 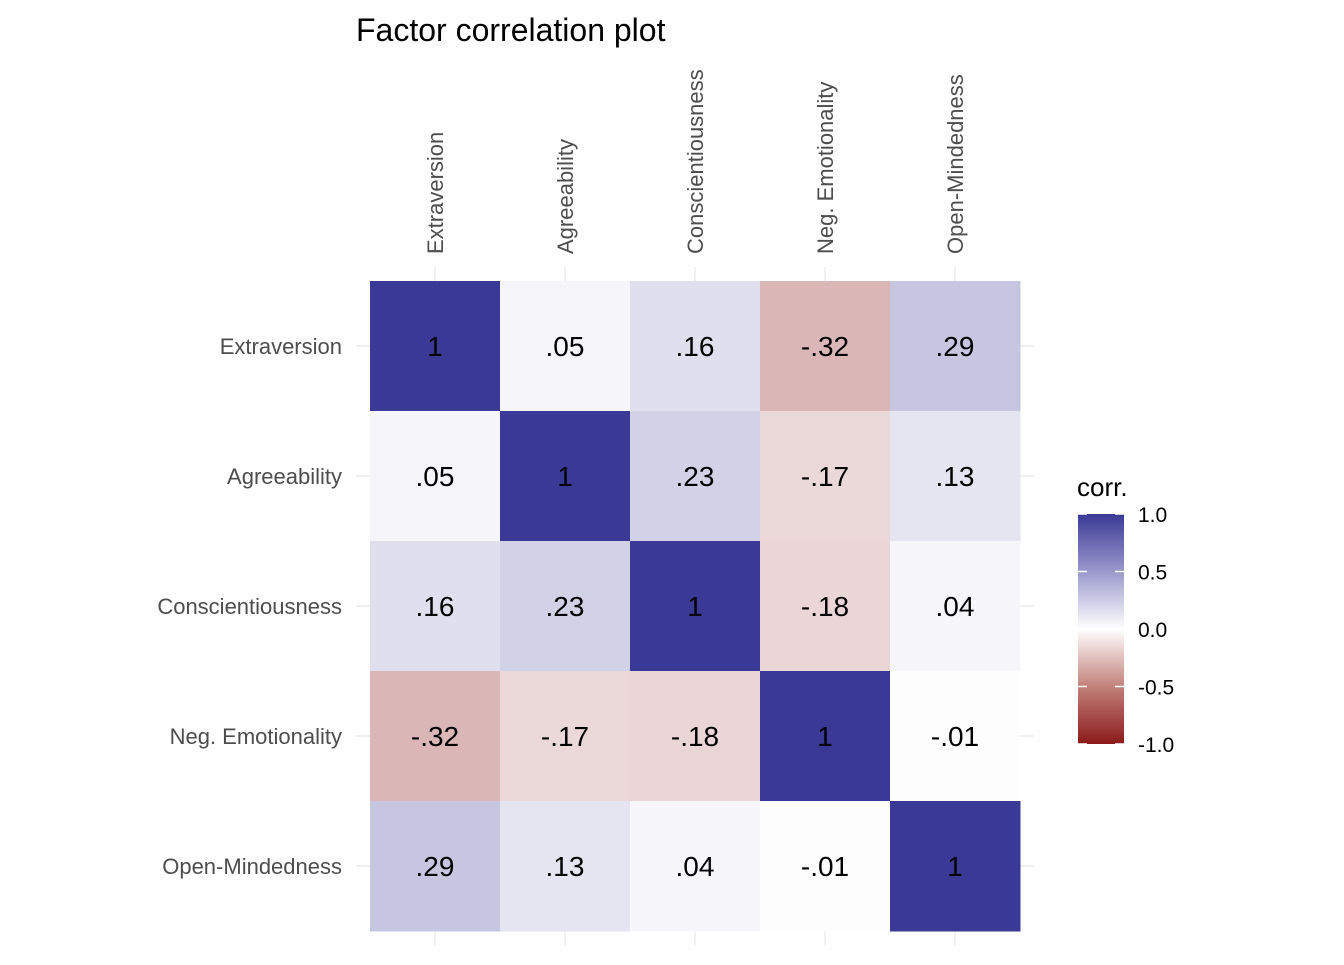 I want to click on x-tick-label: Open-Mindedness, so click(x=955, y=164).